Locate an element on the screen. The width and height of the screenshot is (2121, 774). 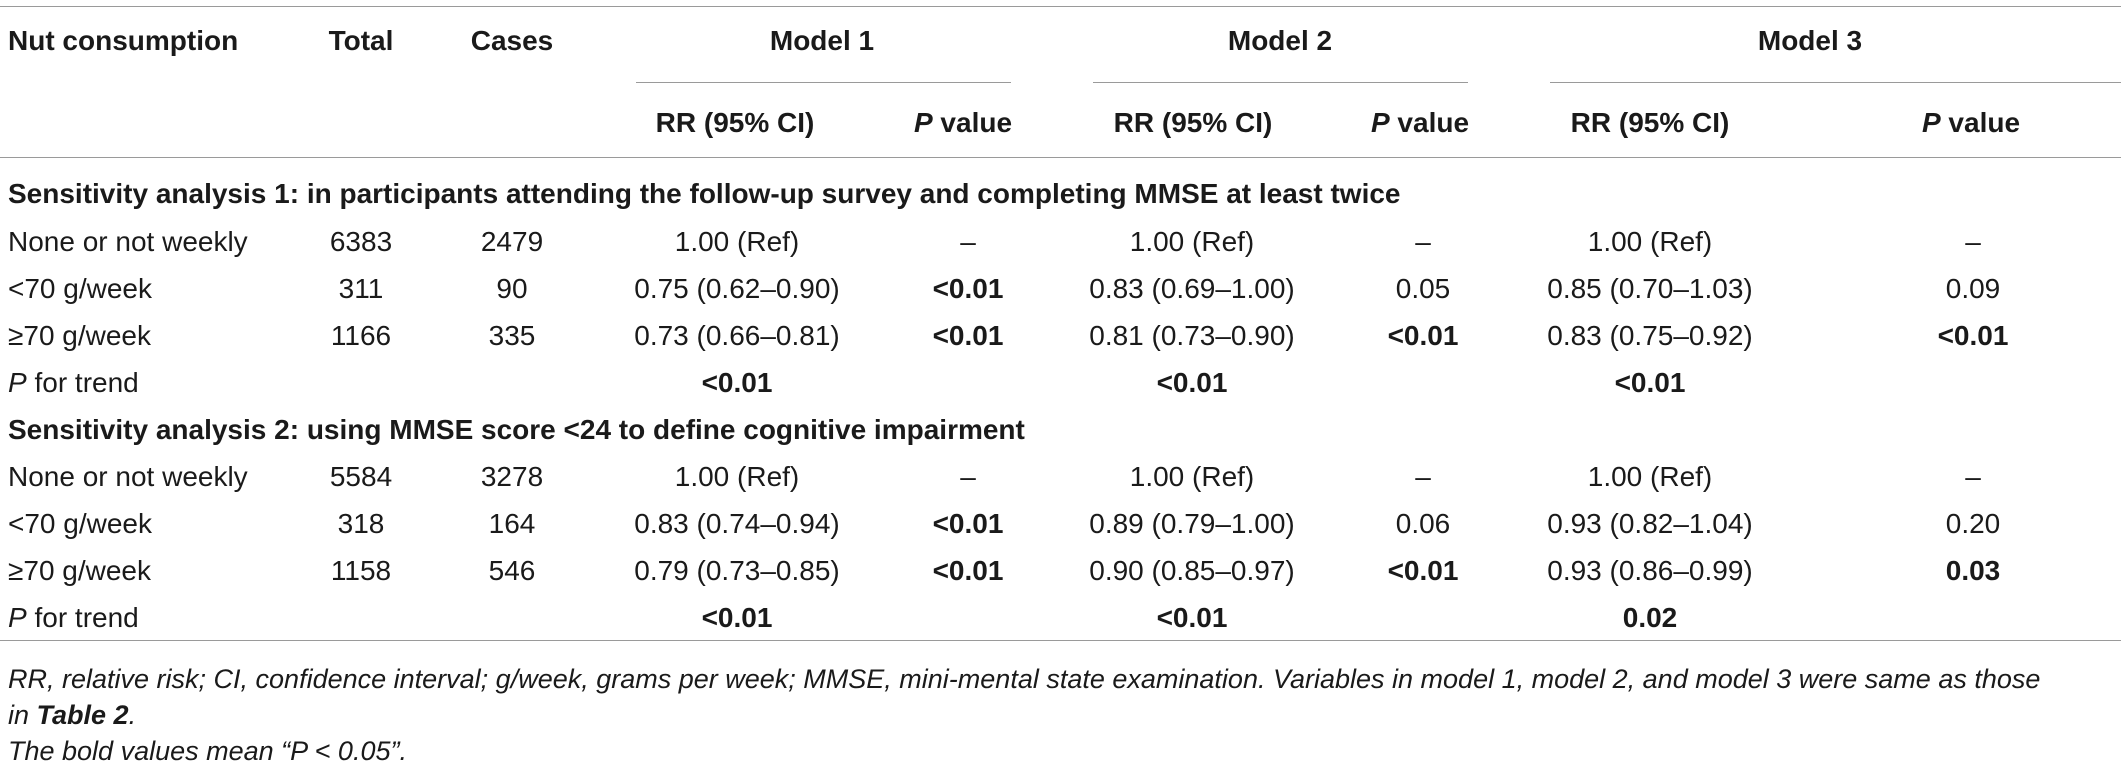
cell-m3-rr: 0.93 (0.82–1.04) is located at coordinates (1650, 523).